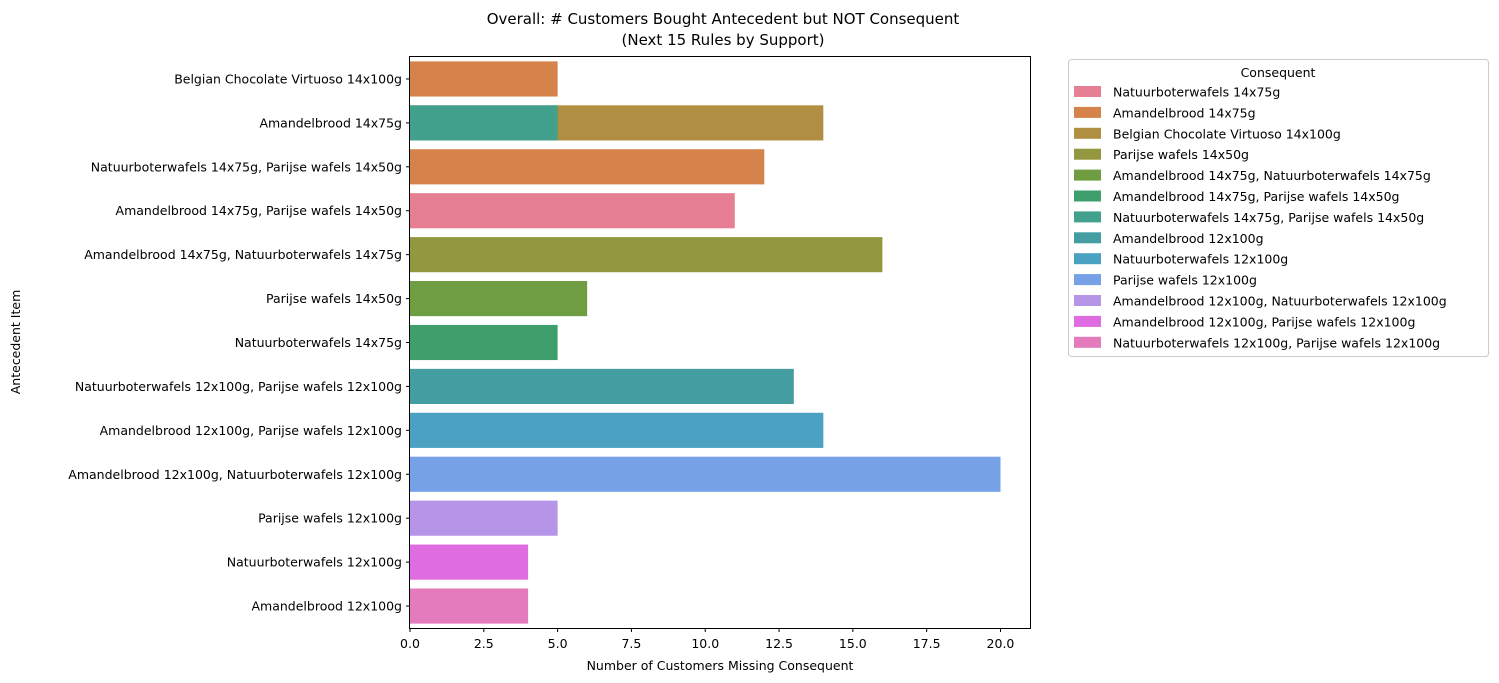 This screenshot has height=683, width=1499. I want to click on x-tick-label: 5.0, so click(558, 643).